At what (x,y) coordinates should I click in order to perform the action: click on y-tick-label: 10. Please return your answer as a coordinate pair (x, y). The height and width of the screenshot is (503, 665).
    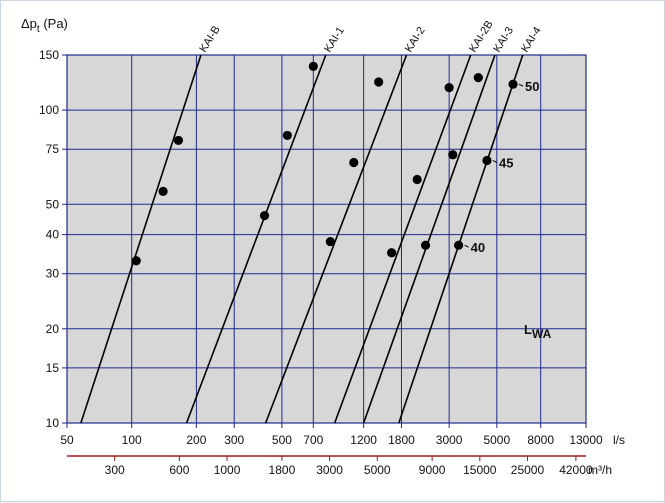
    Looking at the image, I should click on (53, 423).